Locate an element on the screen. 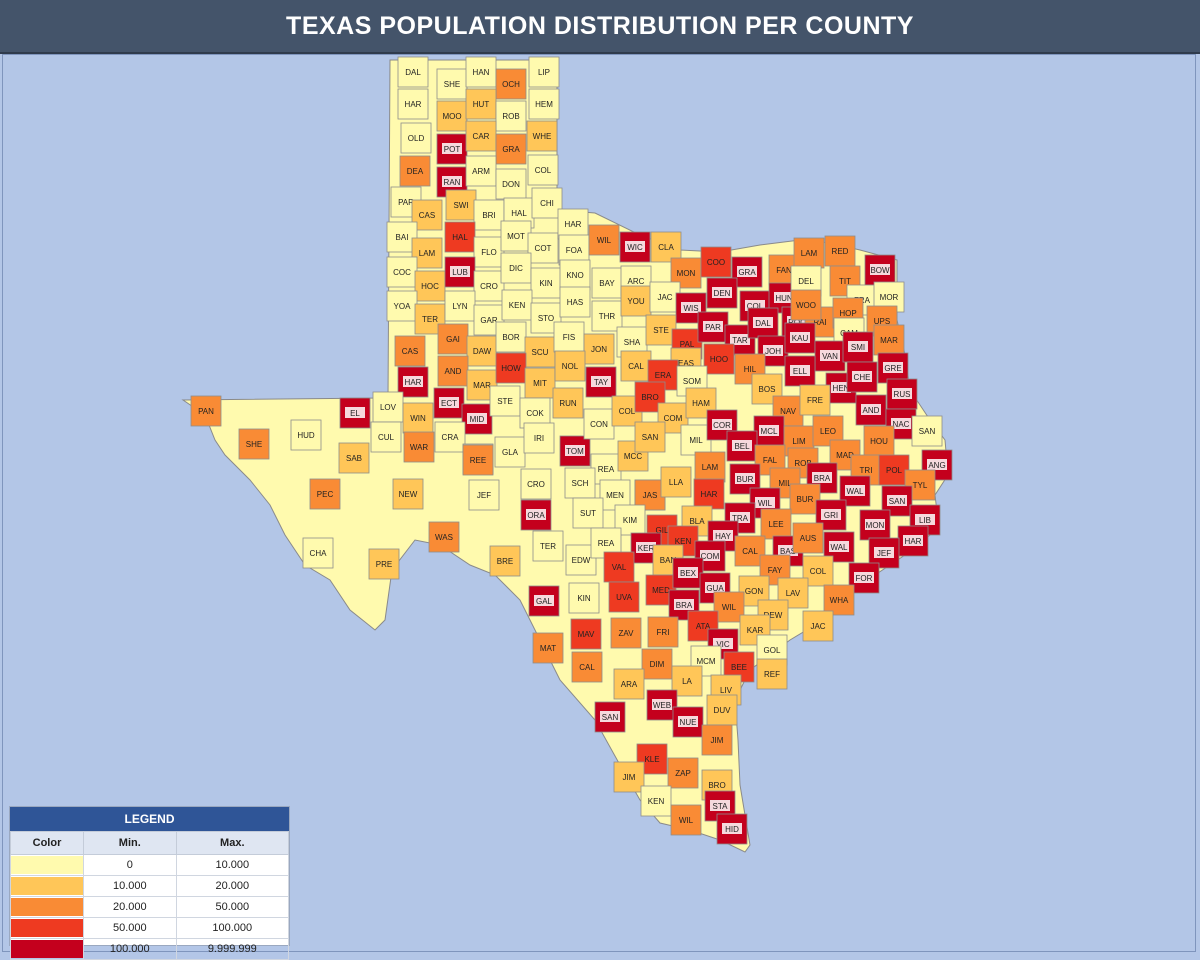  county: GLA is located at coordinates (510, 452).